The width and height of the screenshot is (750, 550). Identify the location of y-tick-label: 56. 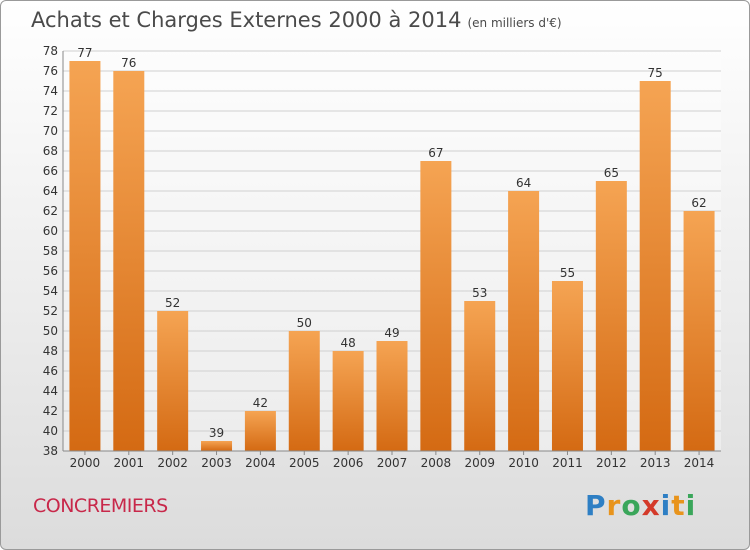
(50, 271).